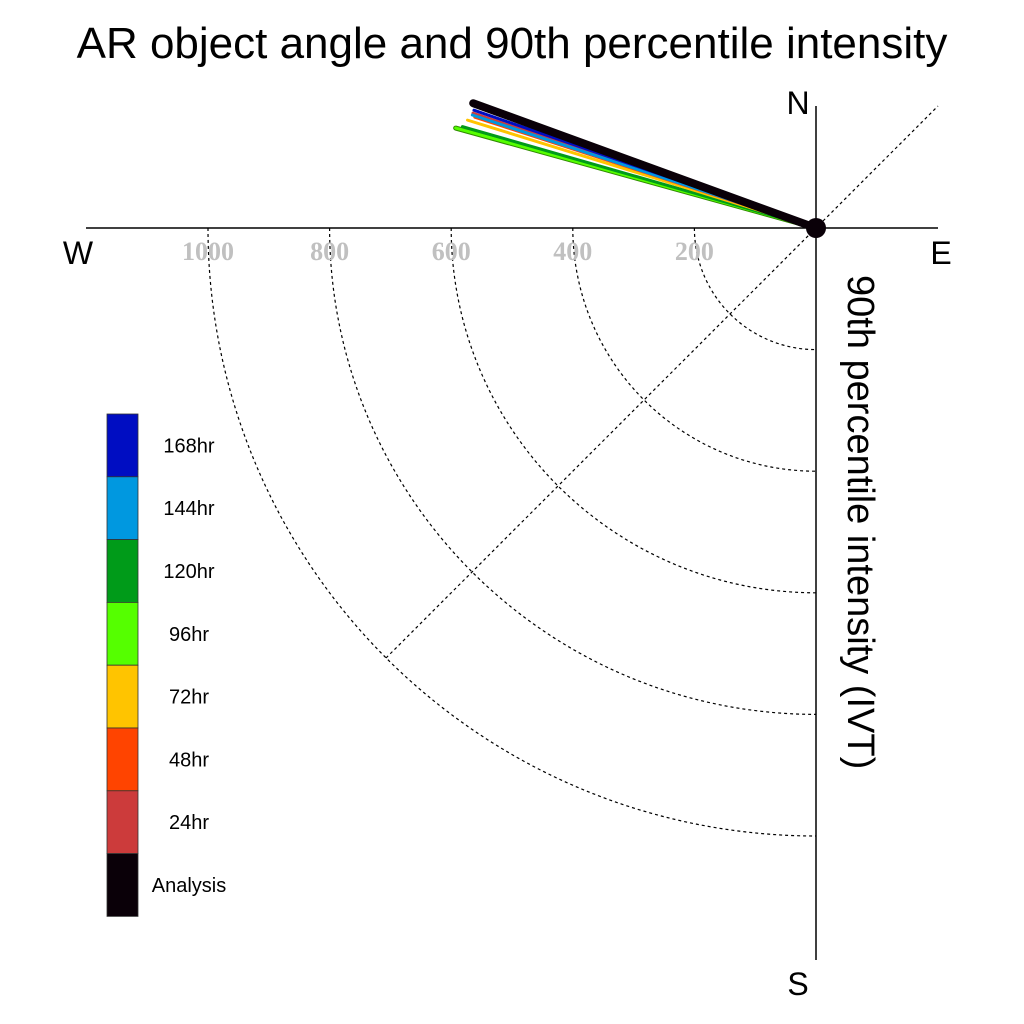  I want to click on legend-label: 48hr, so click(189, 760).